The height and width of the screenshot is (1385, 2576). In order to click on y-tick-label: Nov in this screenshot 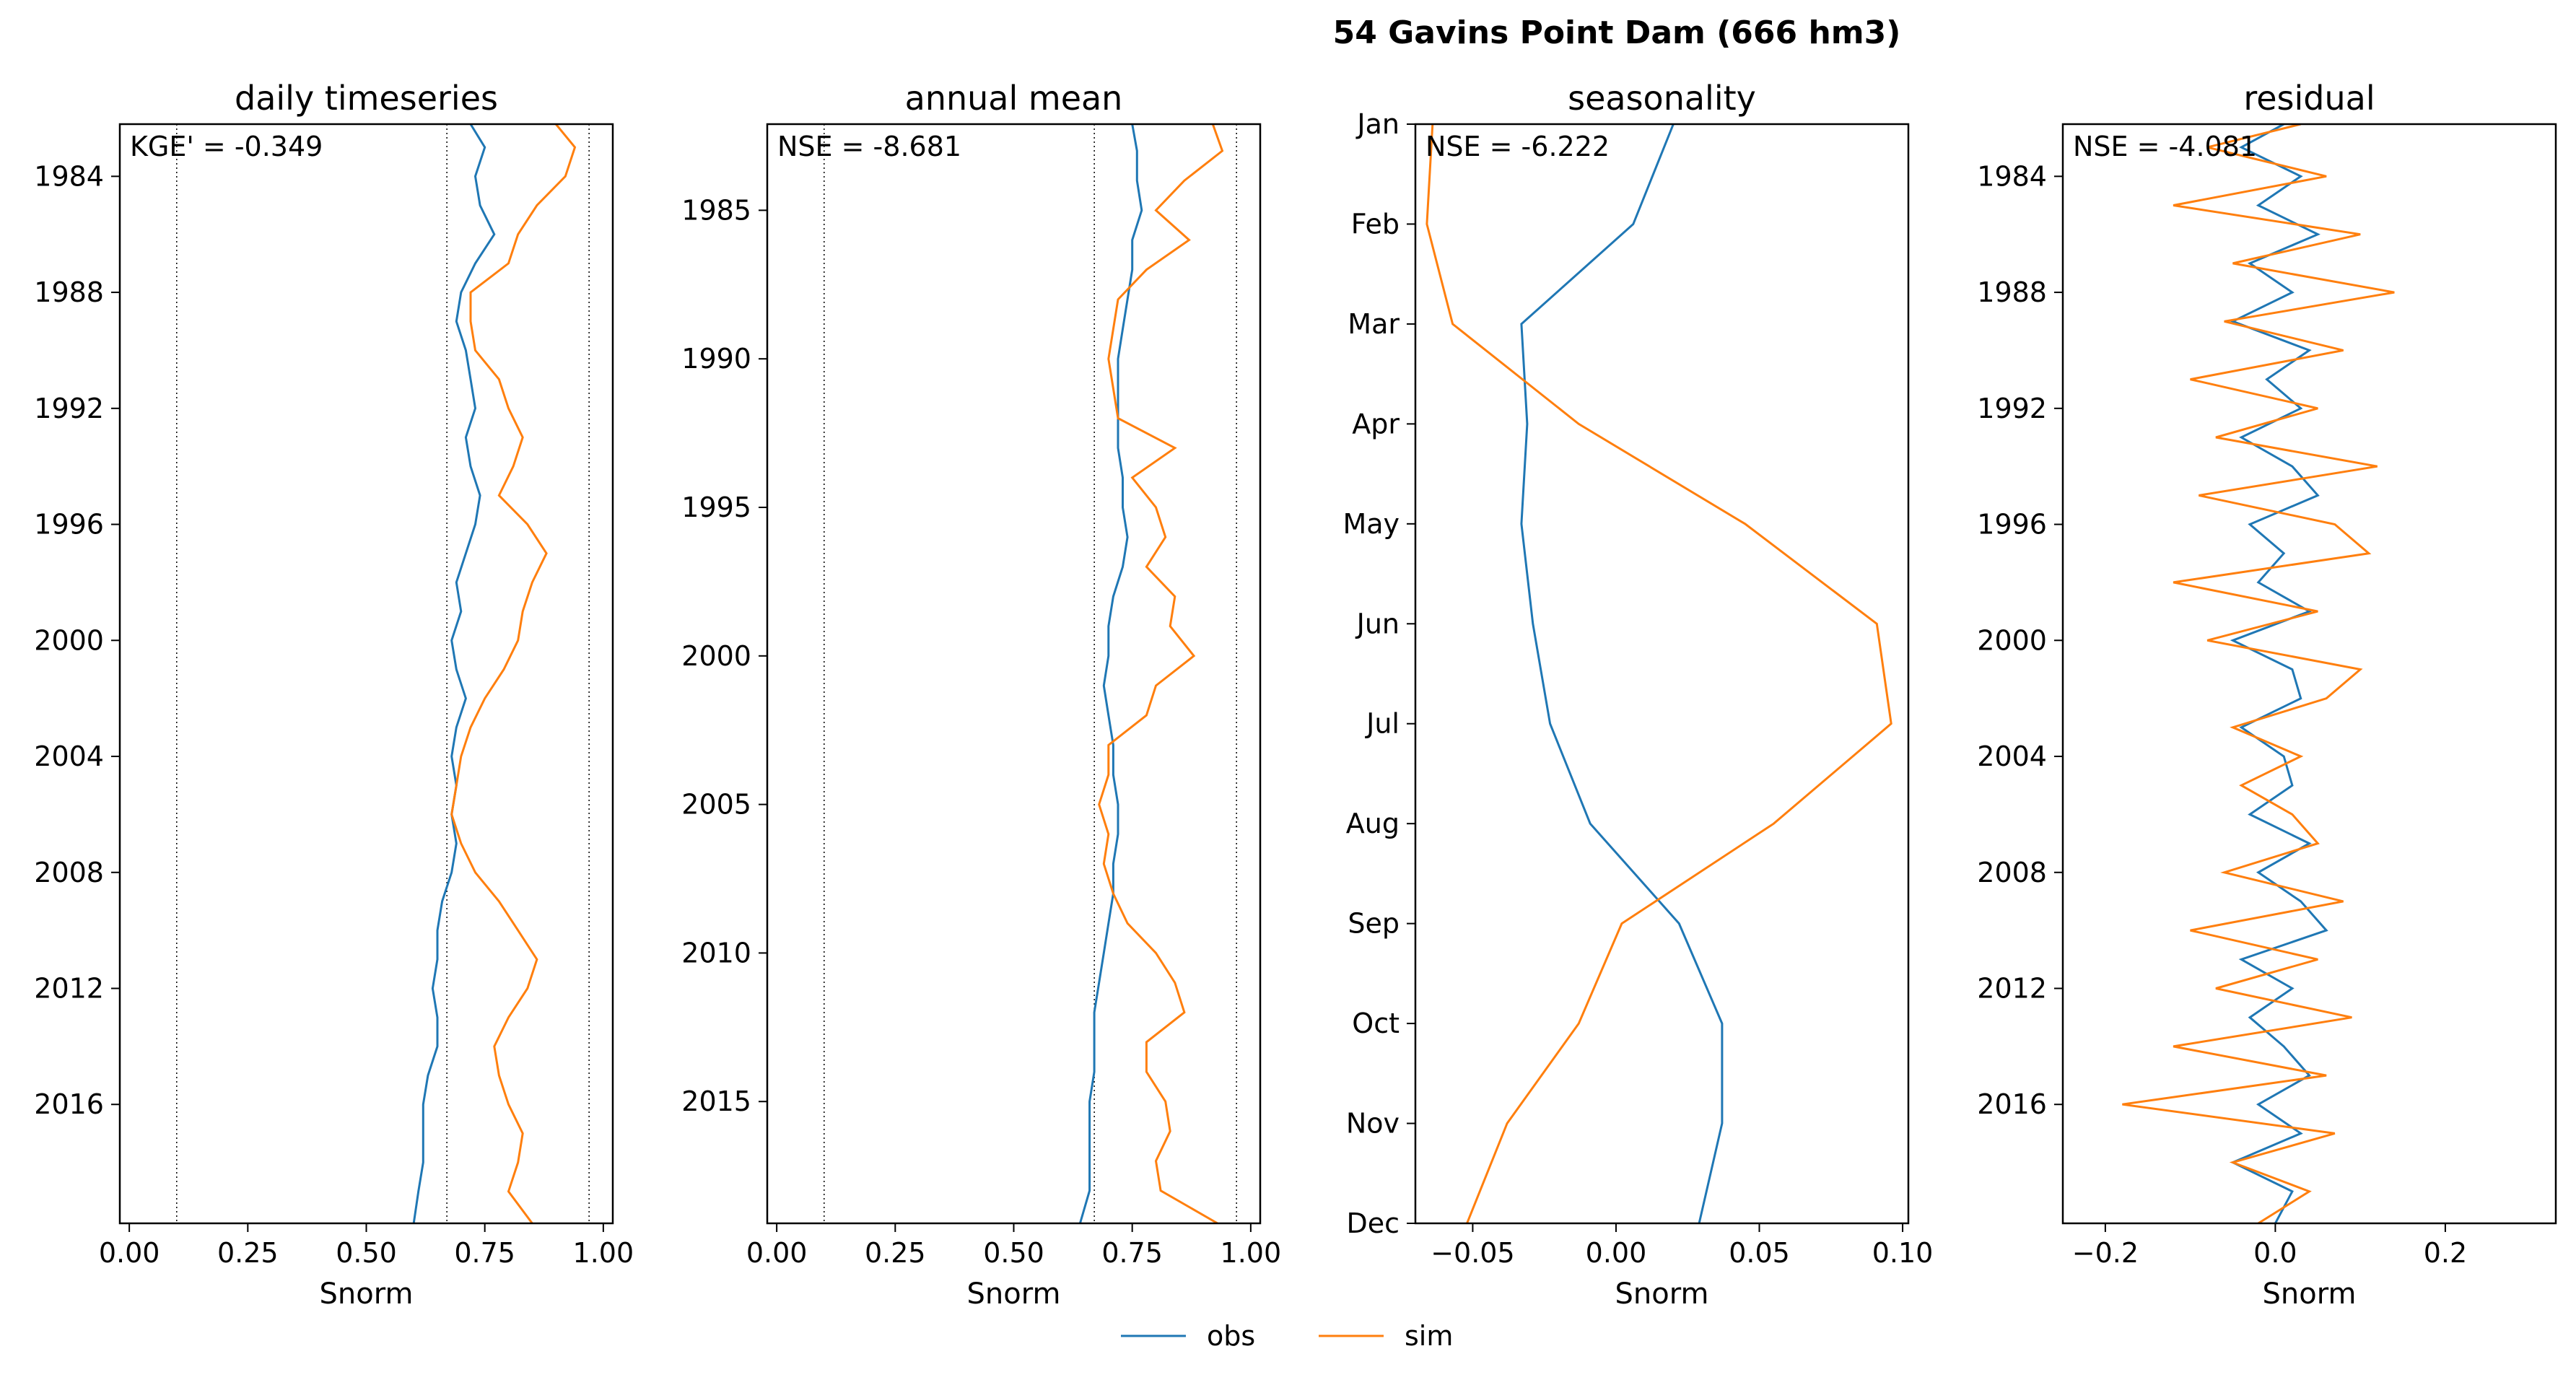, I will do `click(1373, 1124)`.